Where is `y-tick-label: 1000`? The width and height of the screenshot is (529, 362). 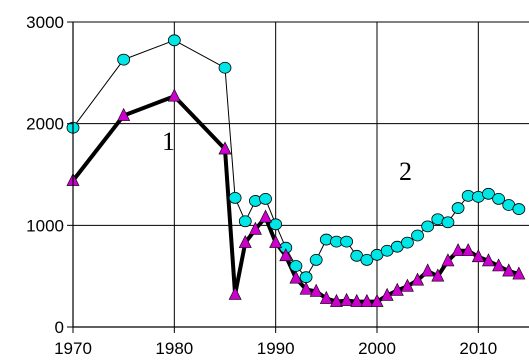
y-tick-label: 1000 is located at coordinates (45, 225).